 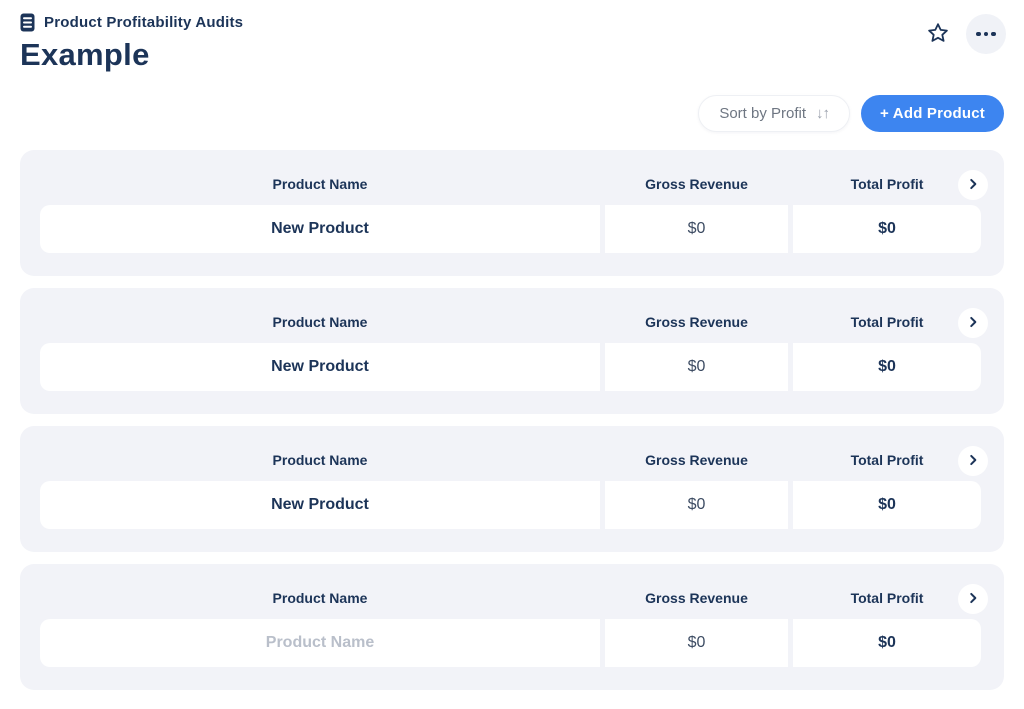 What do you see at coordinates (85, 54) in the screenshot?
I see `page-title: Example` at bounding box center [85, 54].